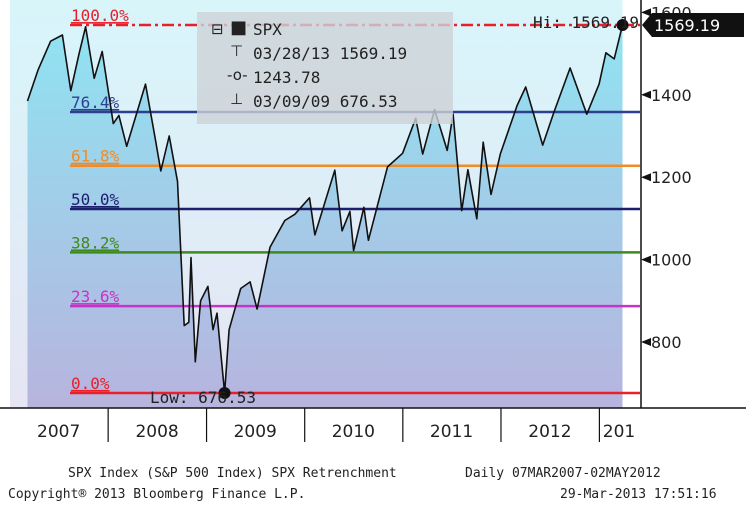 Image resolution: width=746 pixels, height=518 pixels. I want to click on high-marker-icon: ⊤, so click(237, 51).